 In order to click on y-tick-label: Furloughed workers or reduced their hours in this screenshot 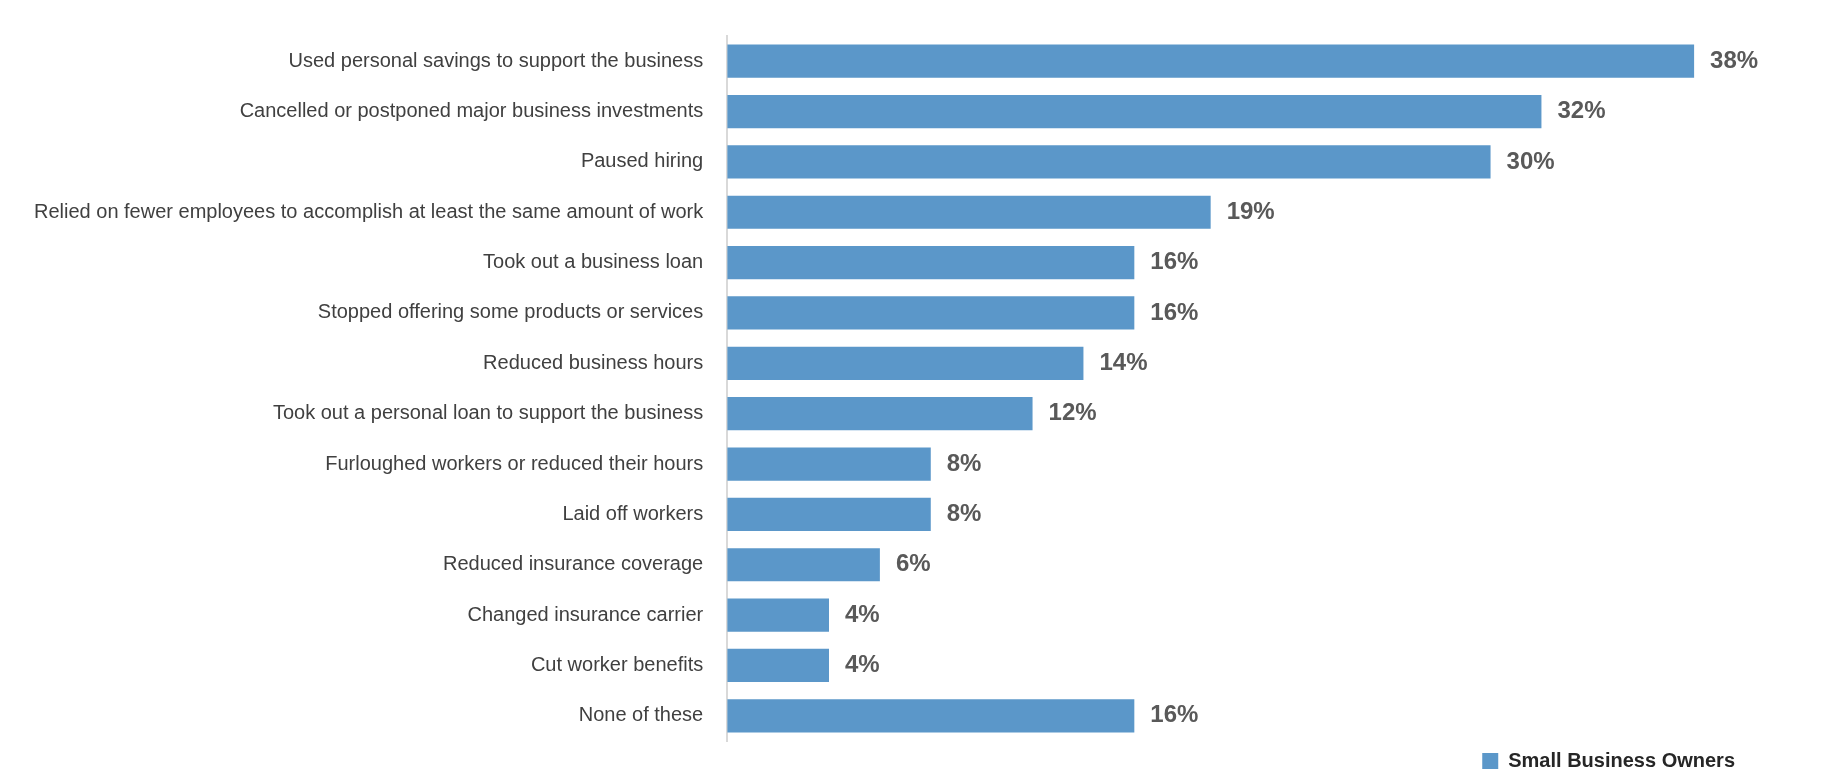, I will do `click(514, 462)`.